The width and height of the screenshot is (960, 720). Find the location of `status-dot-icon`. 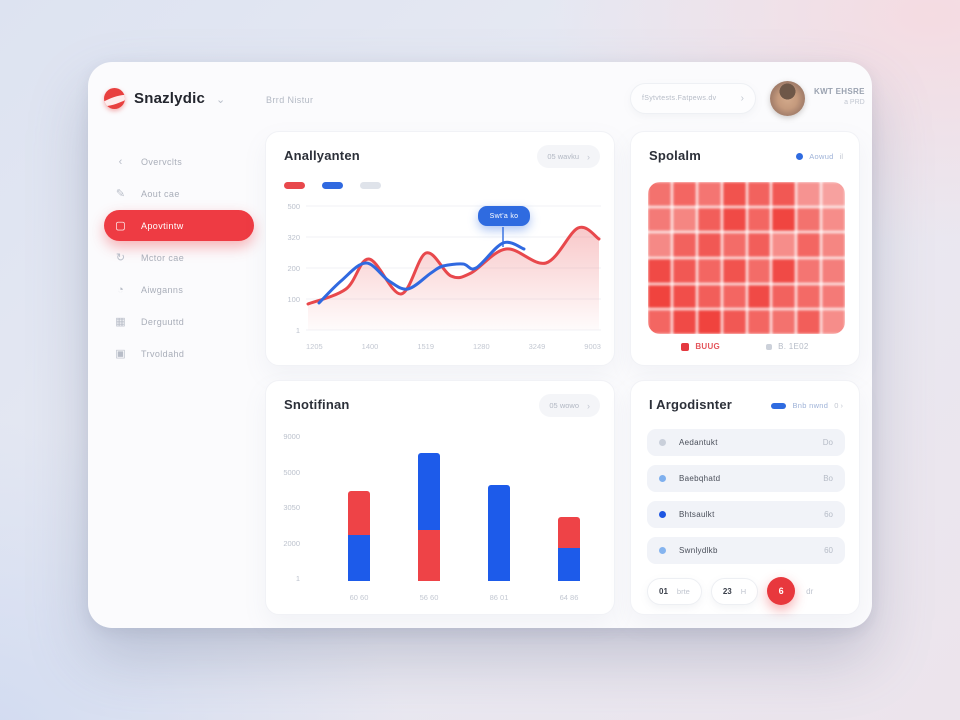

status-dot-icon is located at coordinates (662, 550).